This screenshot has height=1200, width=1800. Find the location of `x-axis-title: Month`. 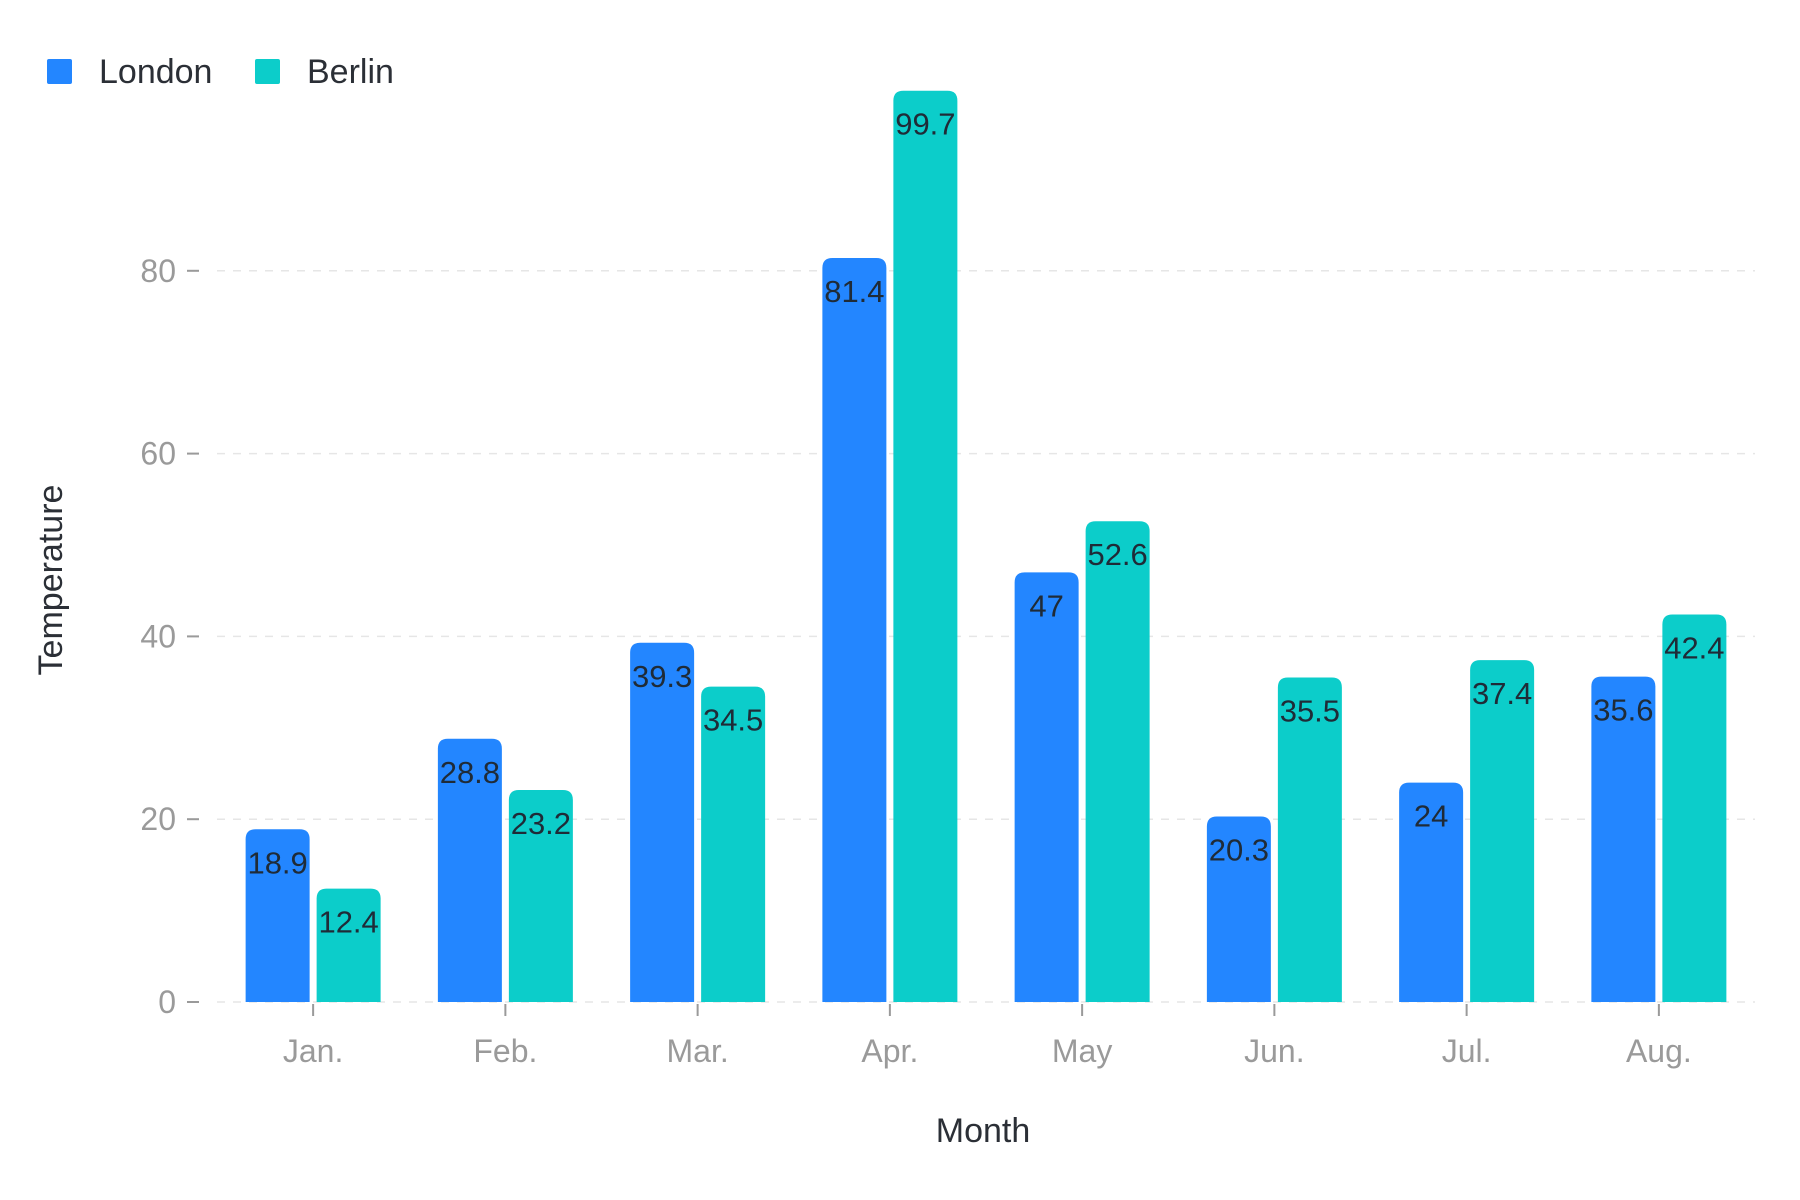

x-axis-title: Month is located at coordinates (983, 1131).